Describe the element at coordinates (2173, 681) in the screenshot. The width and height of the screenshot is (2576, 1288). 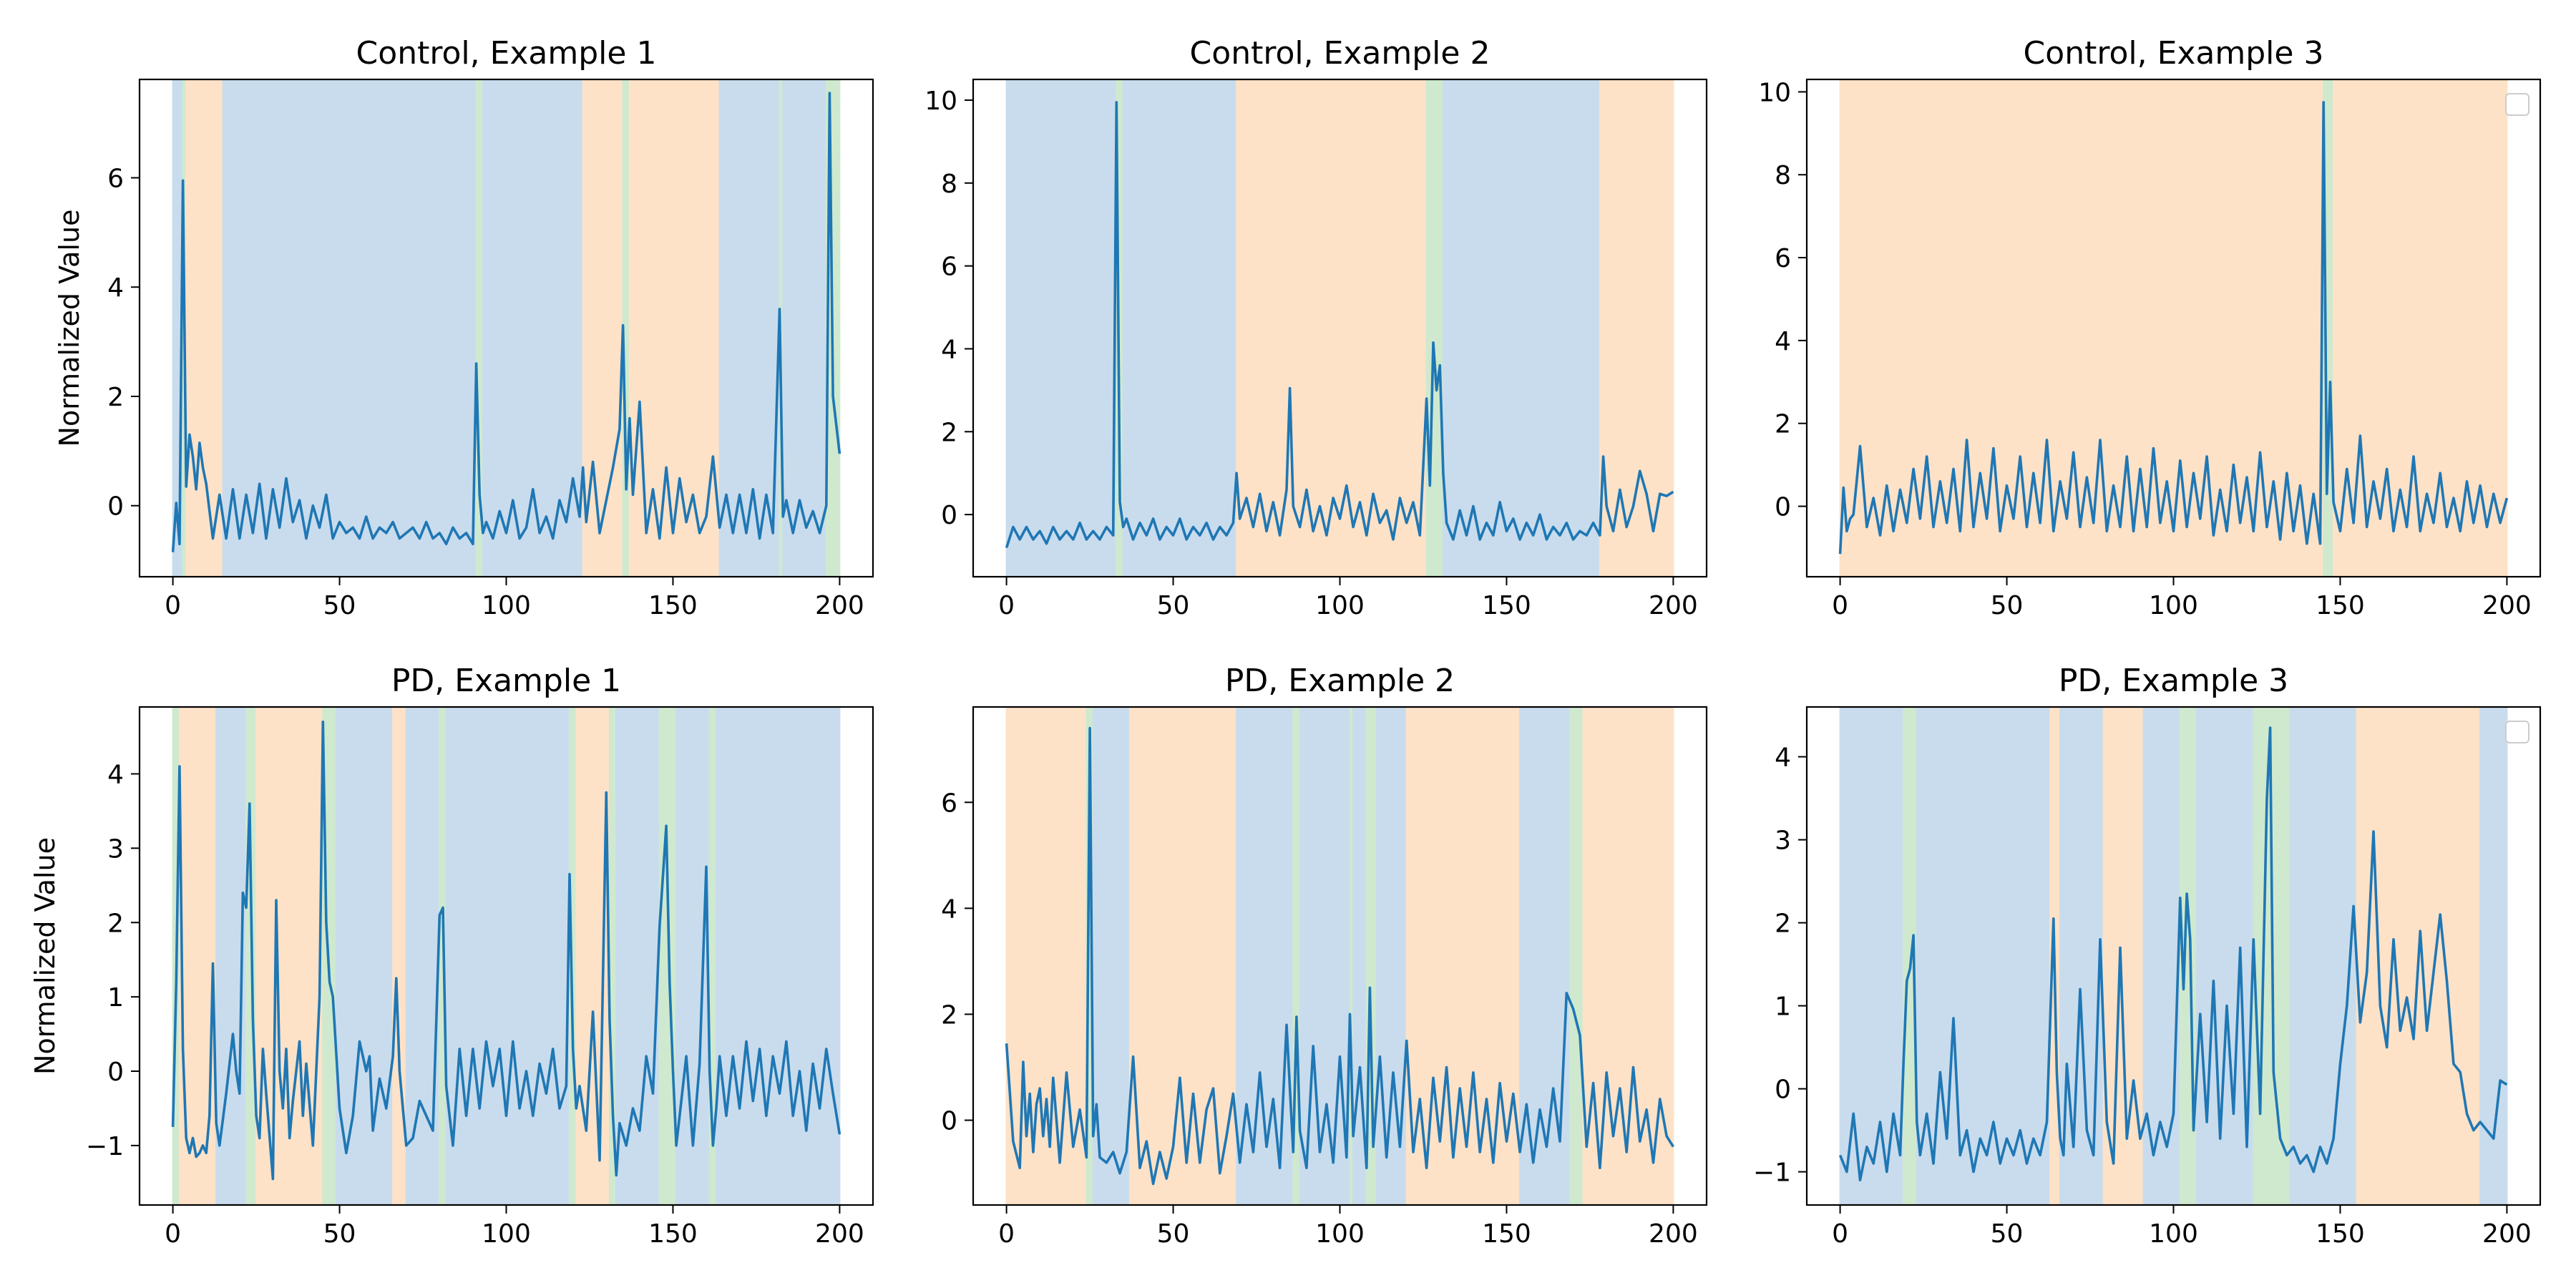
I see `subplot-title: PD, Example 3` at that location.